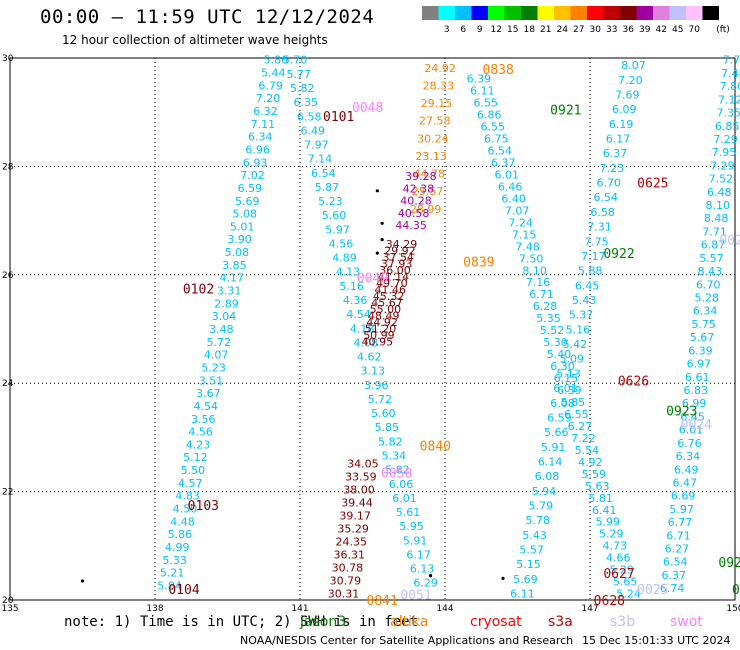 This screenshot has height=650, width=740. What do you see at coordinates (618, 574) in the screenshot?
I see `pass-label: 0627` at bounding box center [618, 574].